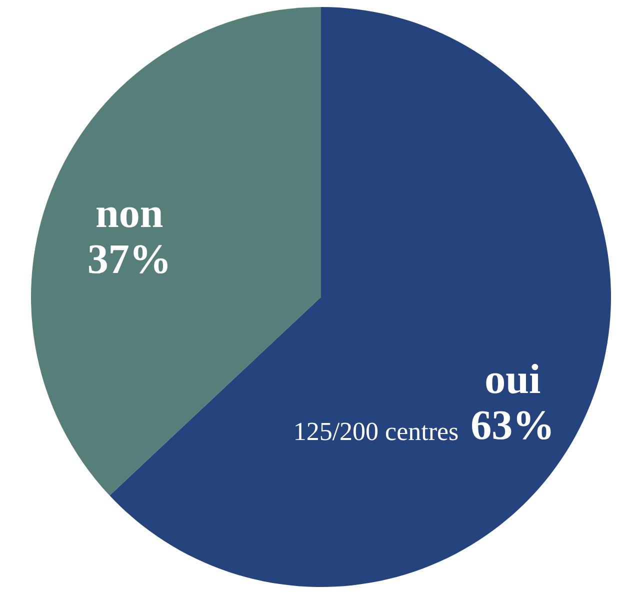 The height and width of the screenshot is (594, 642). Describe the element at coordinates (130, 214) in the screenshot. I see `slice-label: non` at that location.